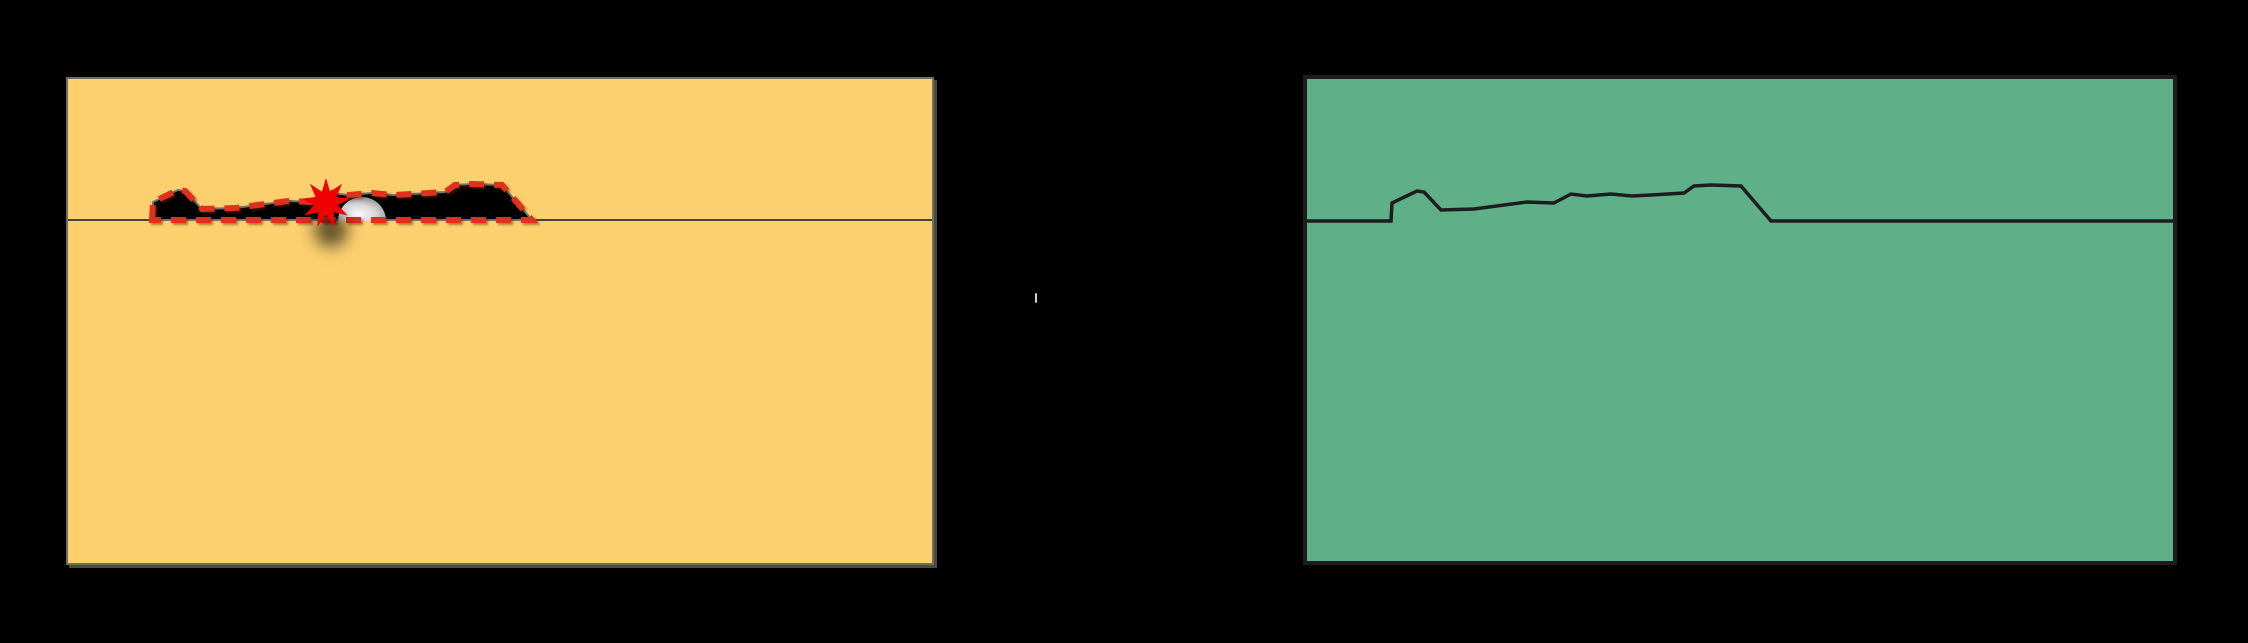 The width and height of the screenshot is (2248, 643). I want to click on before-terrain-graphic, so click(500, 202).